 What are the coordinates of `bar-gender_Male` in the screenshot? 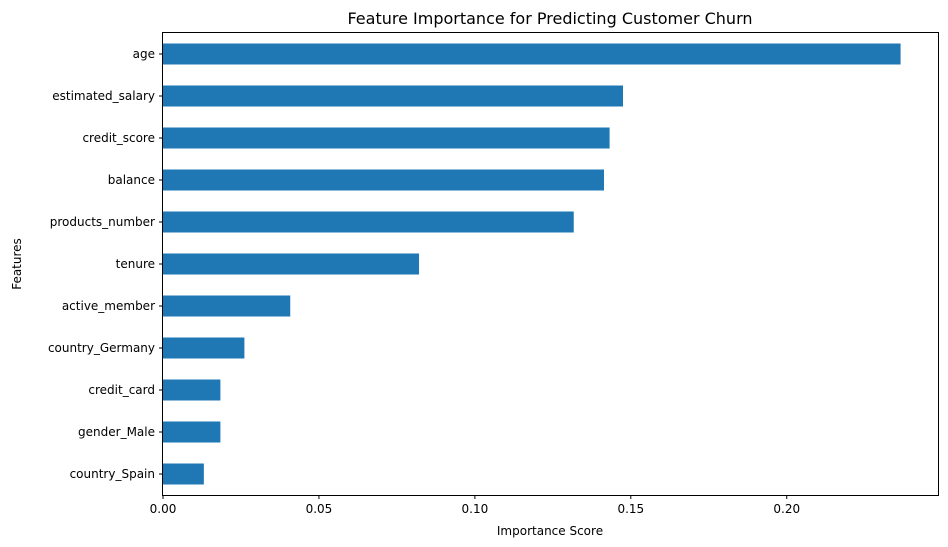 It's located at (192, 432).